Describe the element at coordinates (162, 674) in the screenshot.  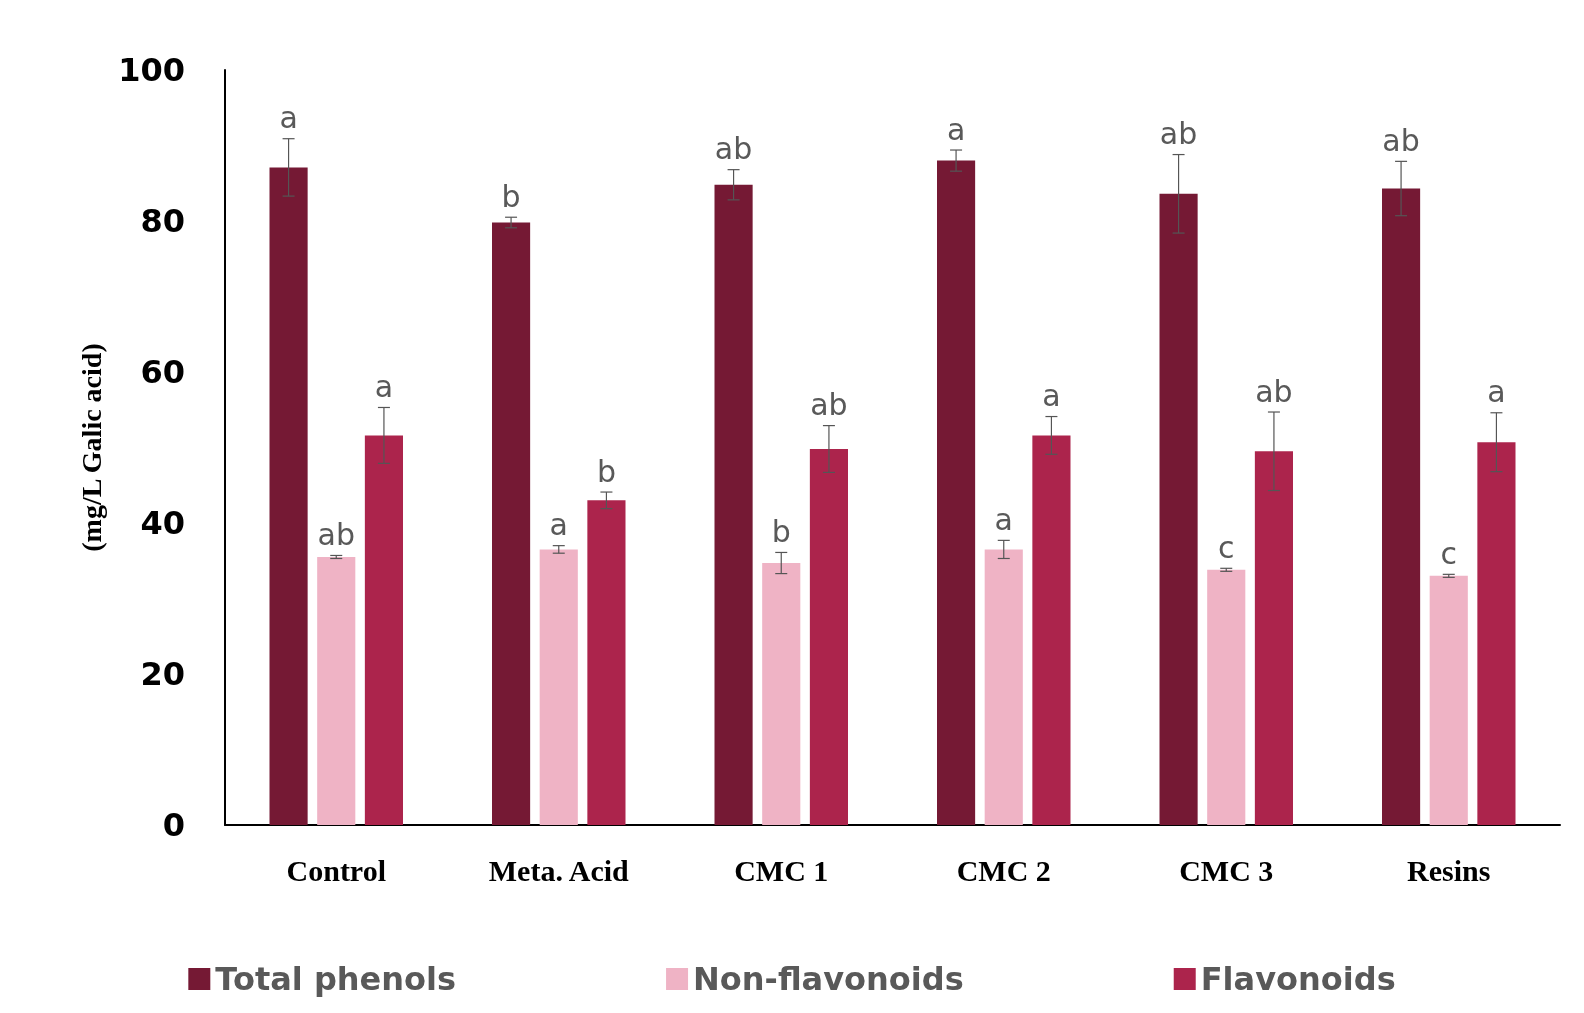
I see `y-tick-label: 20` at that location.